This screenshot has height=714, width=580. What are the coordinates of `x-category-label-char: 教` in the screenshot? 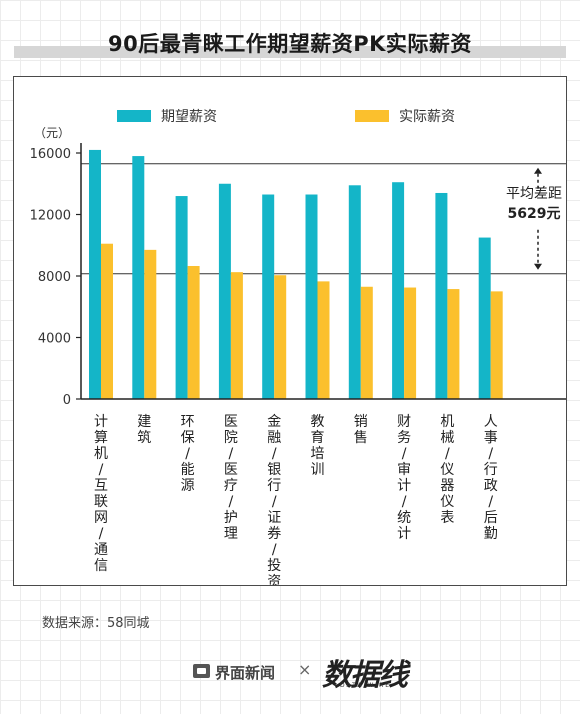 It's located at (318, 422).